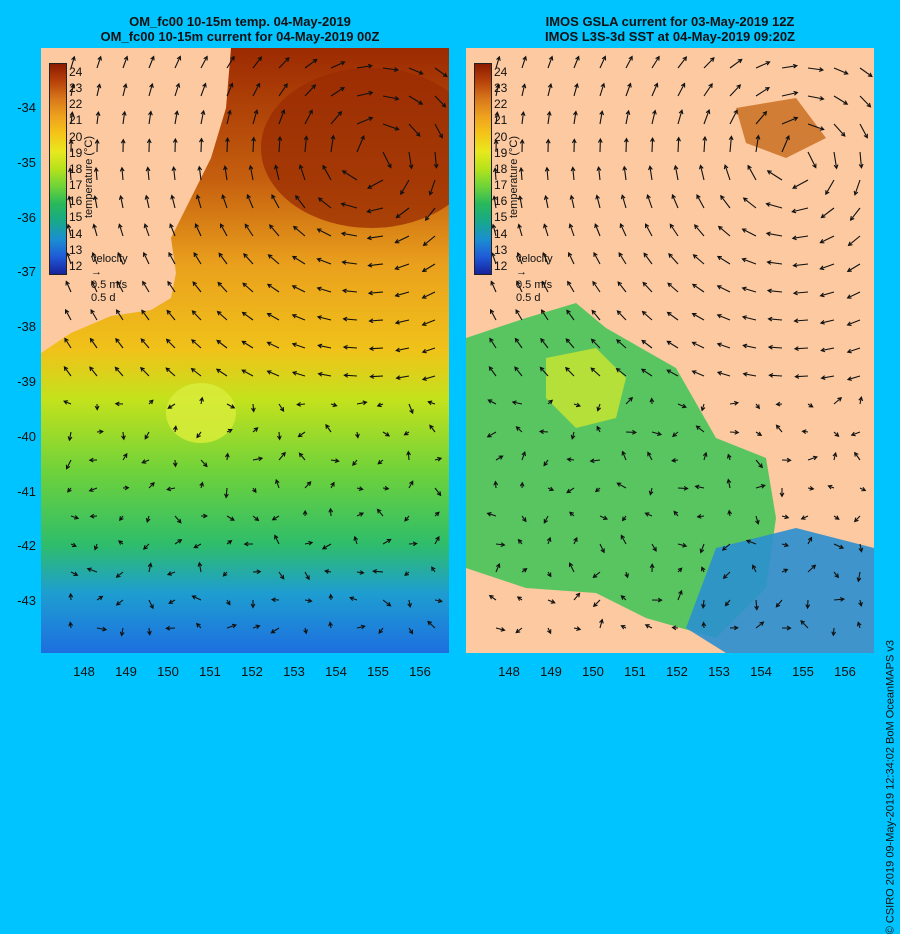 This screenshot has width=900, height=934. I want to click on x-tick-label: 151, so click(210, 671).